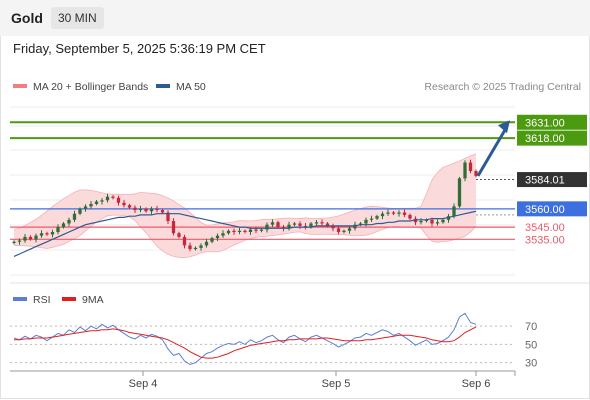 The width and height of the screenshot is (590, 400). Describe the element at coordinates (545, 181) in the screenshot. I see `current-tag-label: 3584.01` at that location.